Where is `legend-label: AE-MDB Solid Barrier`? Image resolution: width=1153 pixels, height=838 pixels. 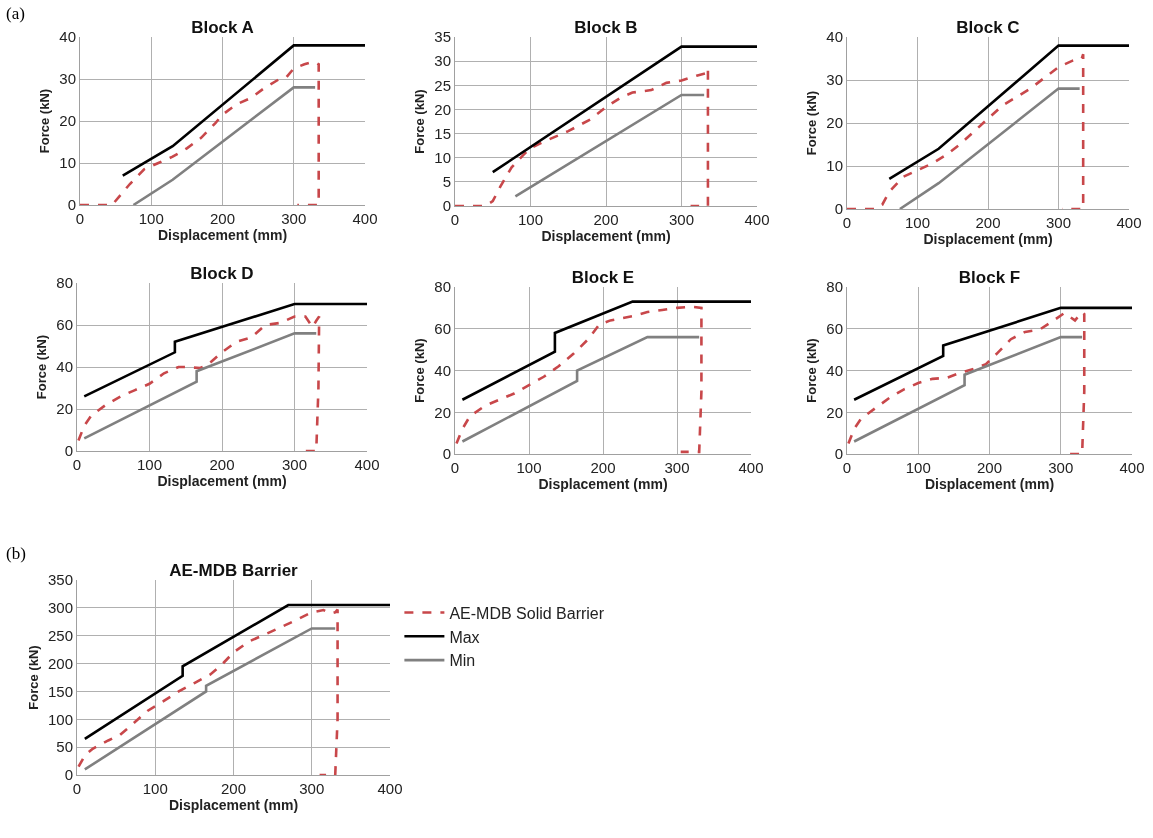
legend-label: AE-MDB Solid Barrier is located at coordinates (527, 613).